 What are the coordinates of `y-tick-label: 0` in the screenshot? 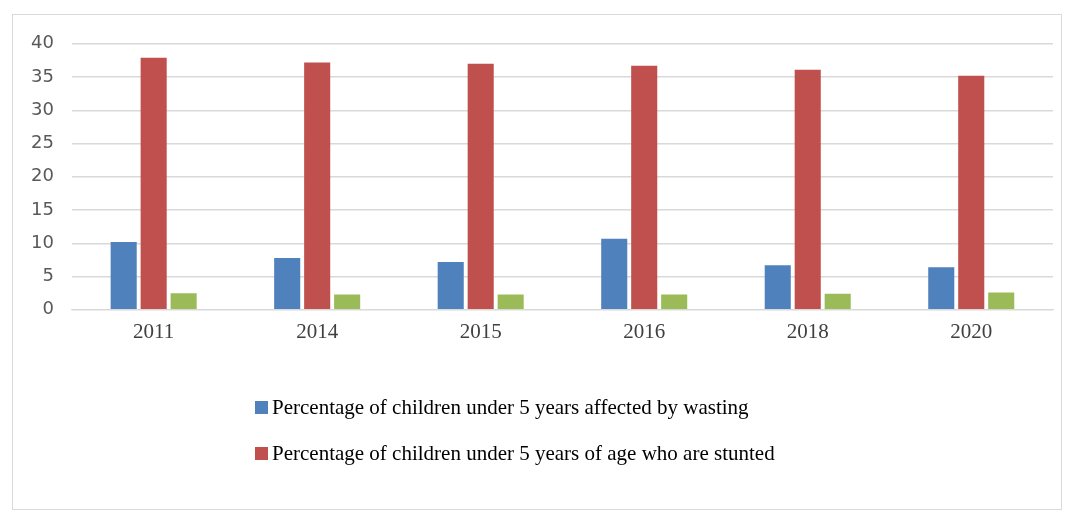 It's located at (48, 308).